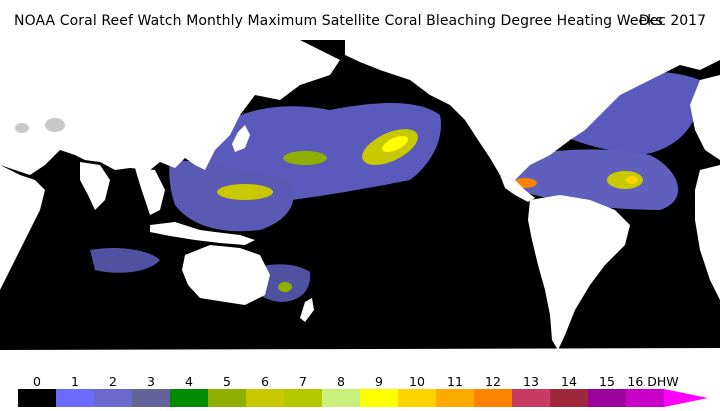  I want to click on legend-label-7: 7, so click(303, 381).